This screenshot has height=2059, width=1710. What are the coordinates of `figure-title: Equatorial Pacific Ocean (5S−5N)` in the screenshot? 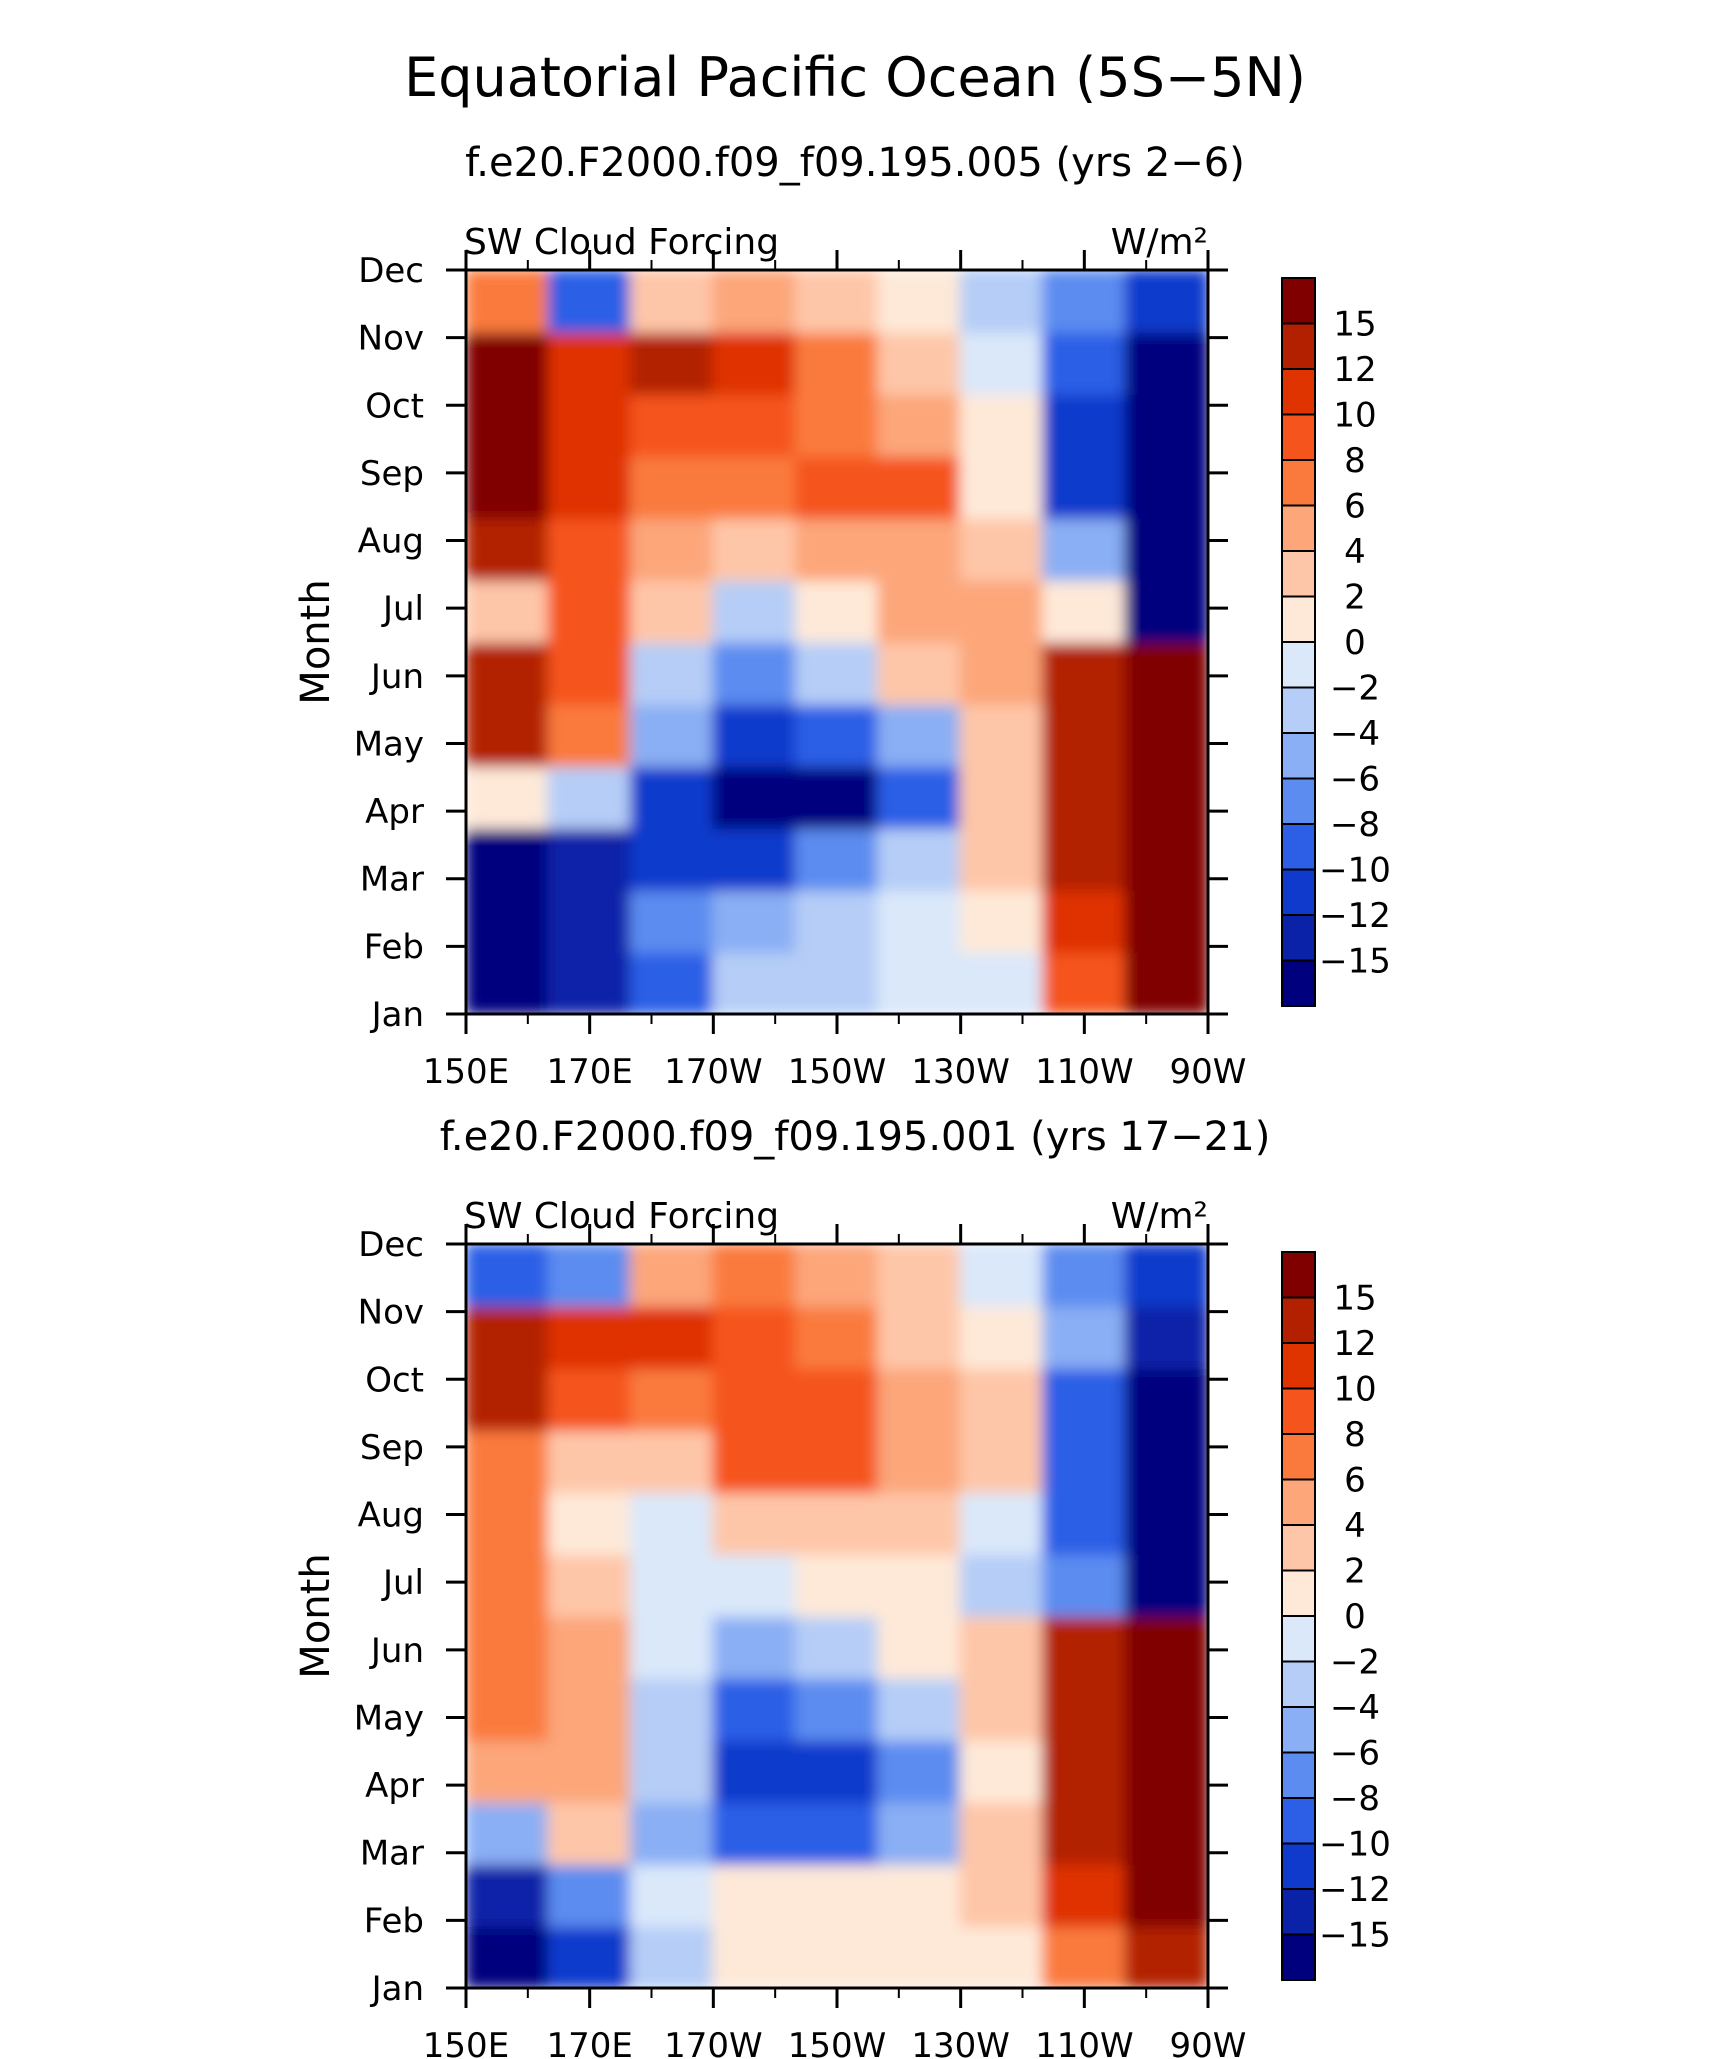 It's located at (855, 77).